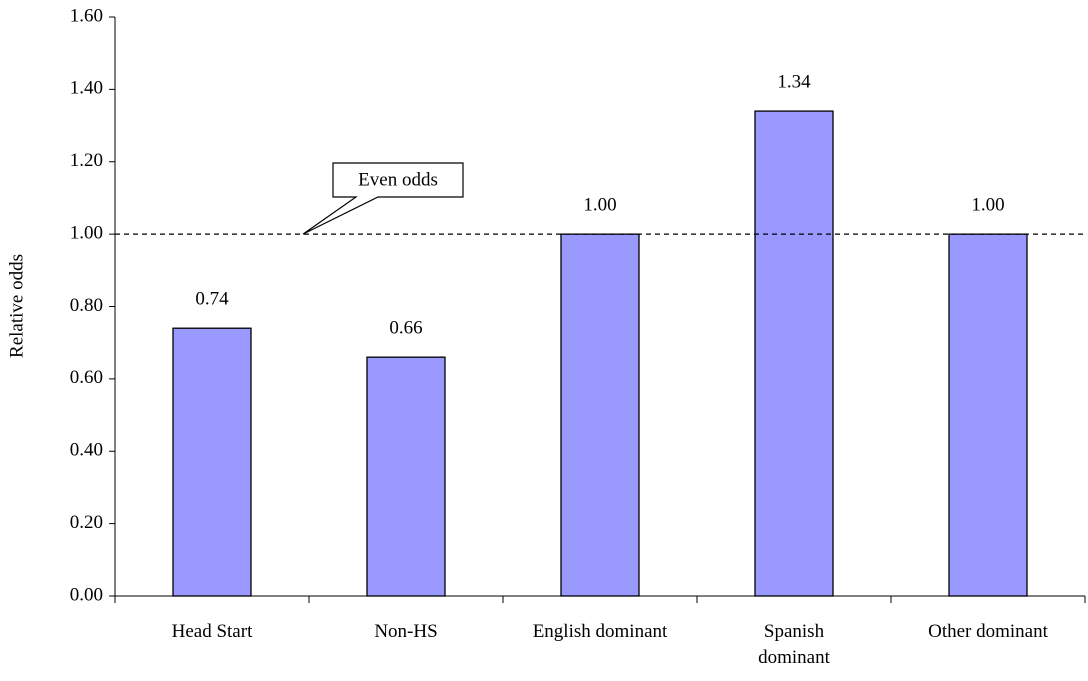 Image resolution: width=1088 pixels, height=681 pixels. I want to click on y-tick-label: 1.60, so click(86, 15).